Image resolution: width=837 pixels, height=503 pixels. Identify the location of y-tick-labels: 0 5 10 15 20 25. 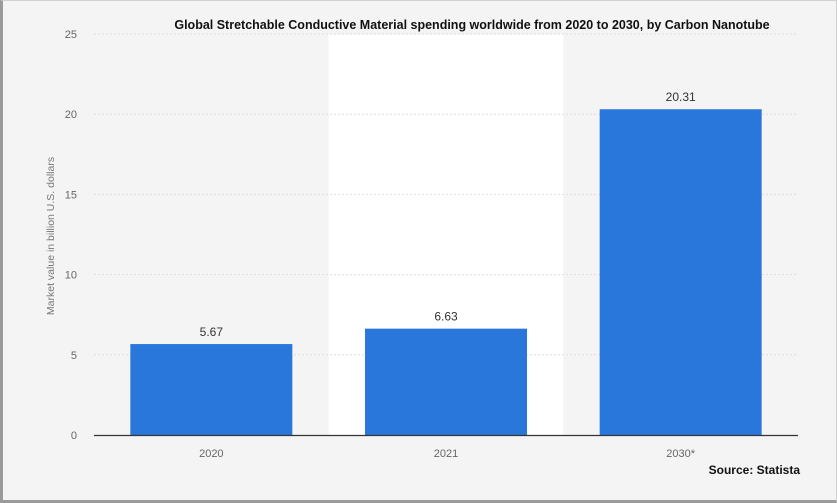
(71, 235).